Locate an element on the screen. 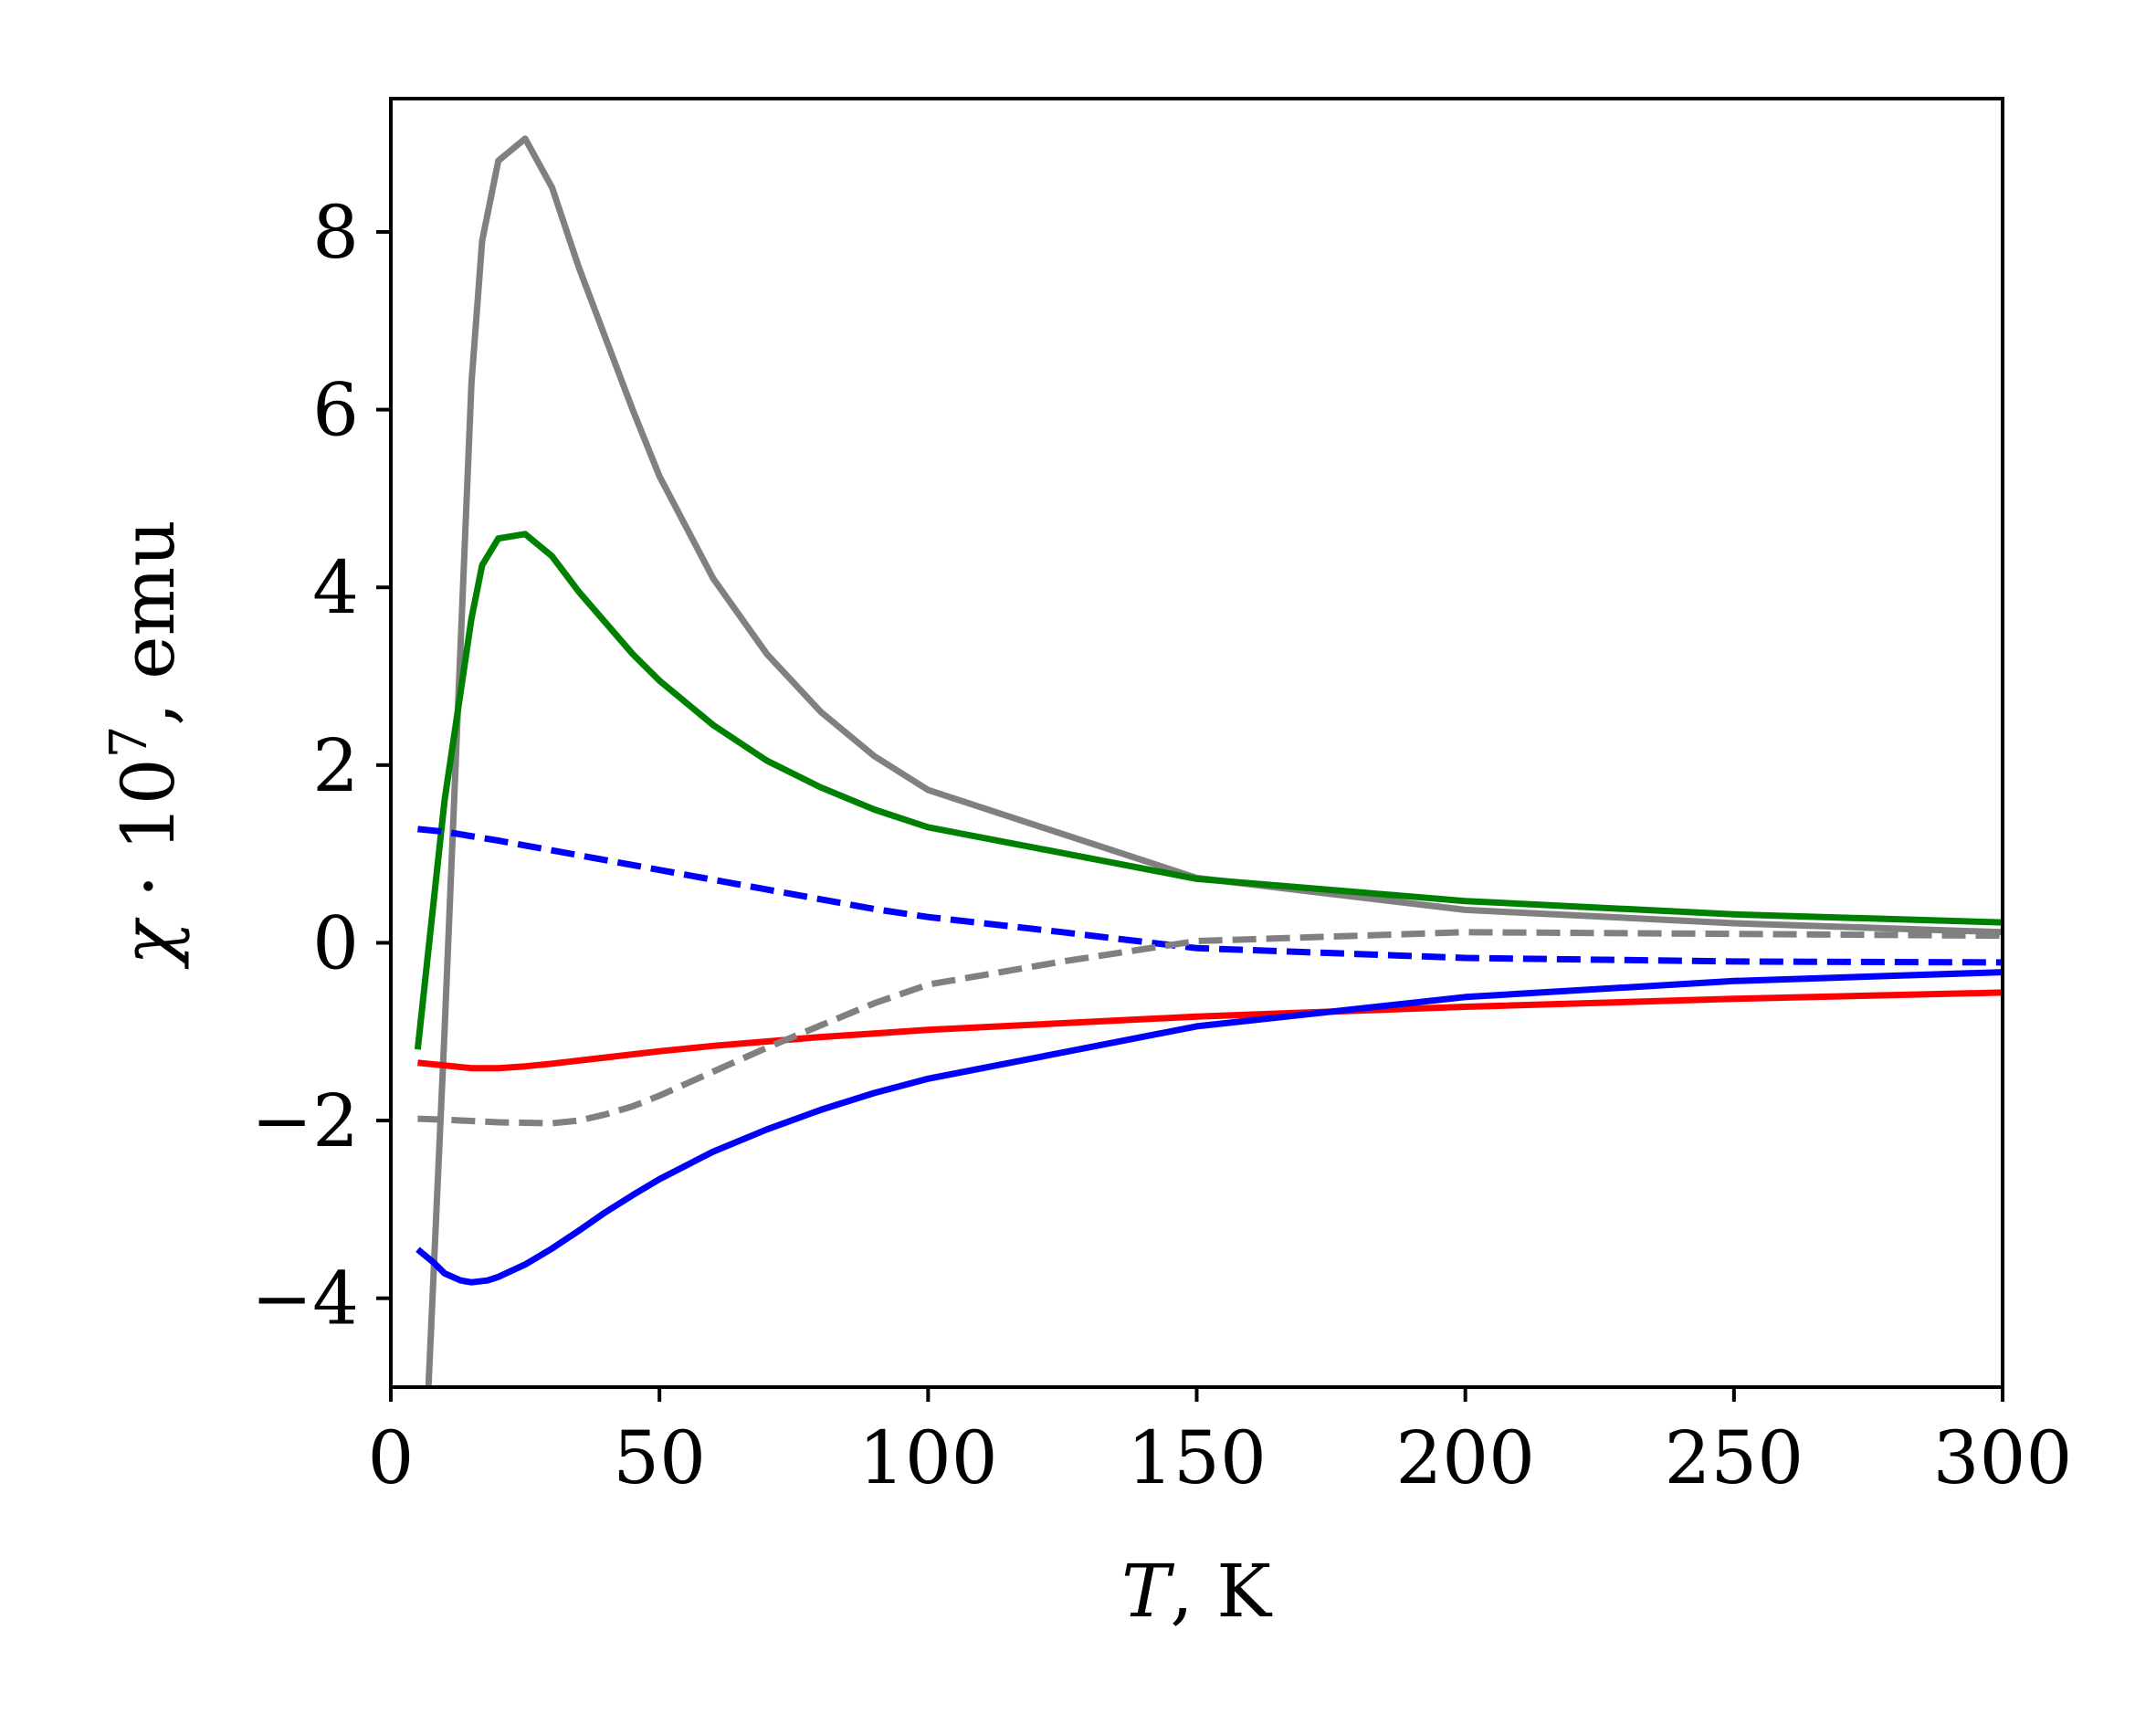 This screenshot has height=1725, width=2156. x-axis-label: T, K is located at coordinates (1197, 1591).